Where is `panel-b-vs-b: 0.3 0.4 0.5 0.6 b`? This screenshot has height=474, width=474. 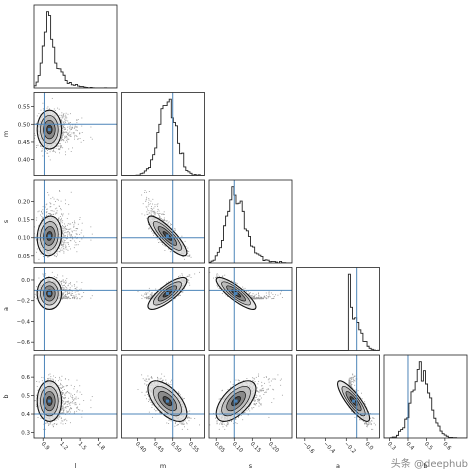
panel-b-vs-b: 0.3 0.4 0.5 0.6 b is located at coordinates (425, 412).